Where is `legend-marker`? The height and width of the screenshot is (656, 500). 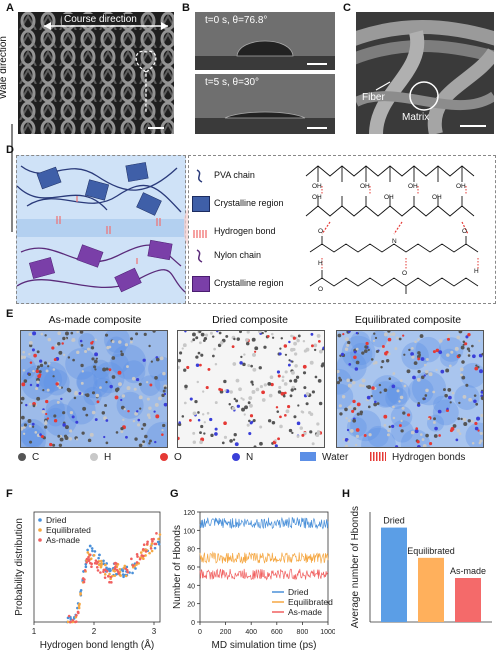 legend-marker is located at coordinates (40, 520).